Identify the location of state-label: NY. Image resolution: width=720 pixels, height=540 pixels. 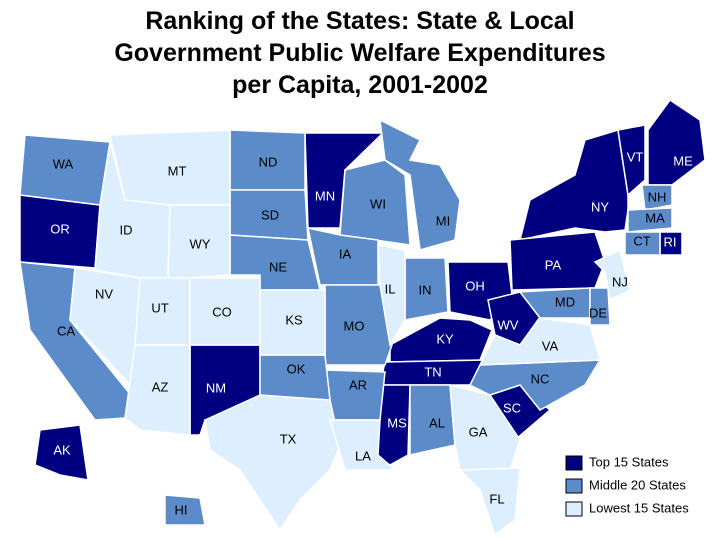
(600, 206).